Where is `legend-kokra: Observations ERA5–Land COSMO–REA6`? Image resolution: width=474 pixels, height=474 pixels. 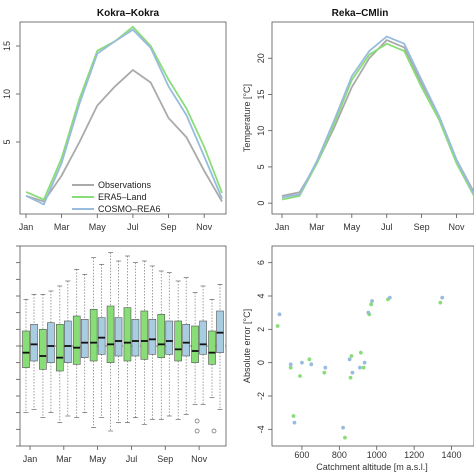
legend-kokra: Observations ERA5–Land COSMO–REA6 is located at coordinates (116, 197).